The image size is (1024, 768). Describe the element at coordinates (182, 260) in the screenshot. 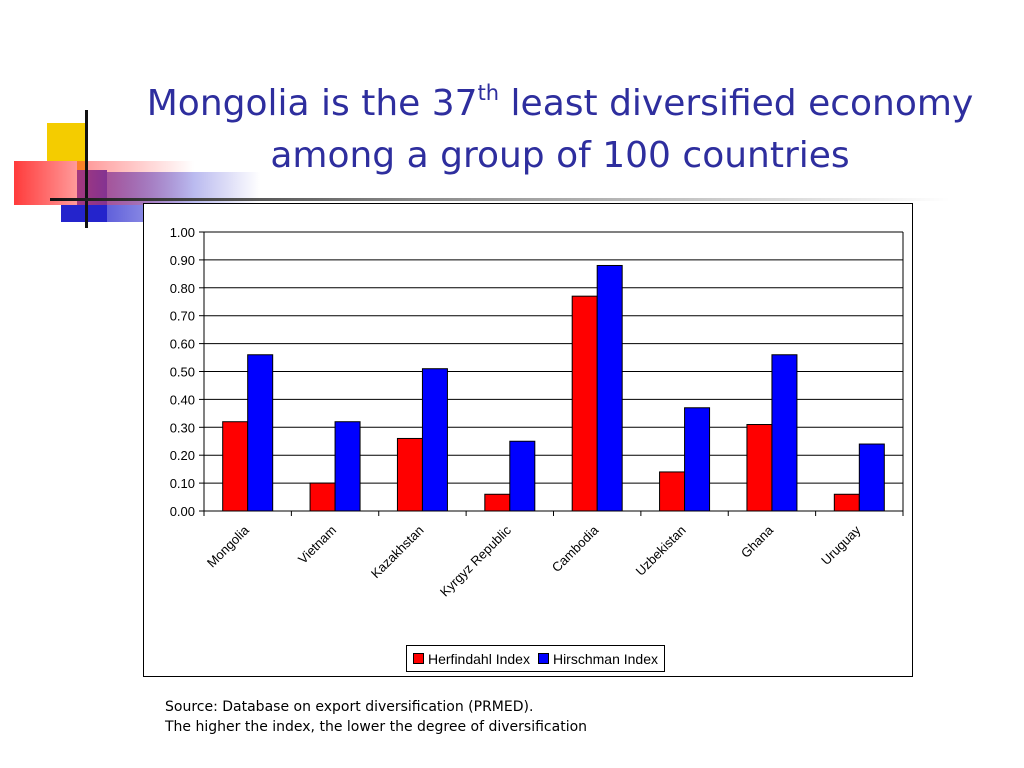

I see `y-tick-label: 0.90` at that location.